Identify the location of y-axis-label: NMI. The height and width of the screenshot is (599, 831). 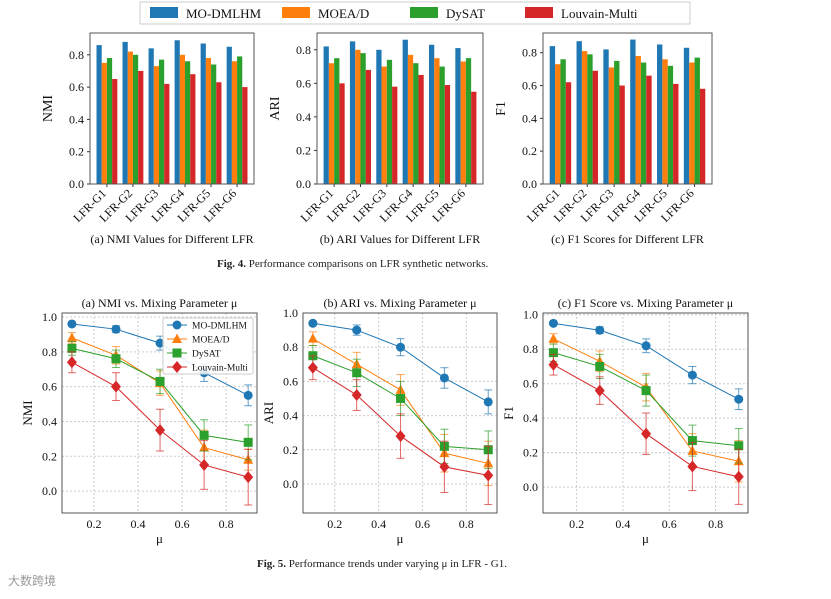
(48, 109).